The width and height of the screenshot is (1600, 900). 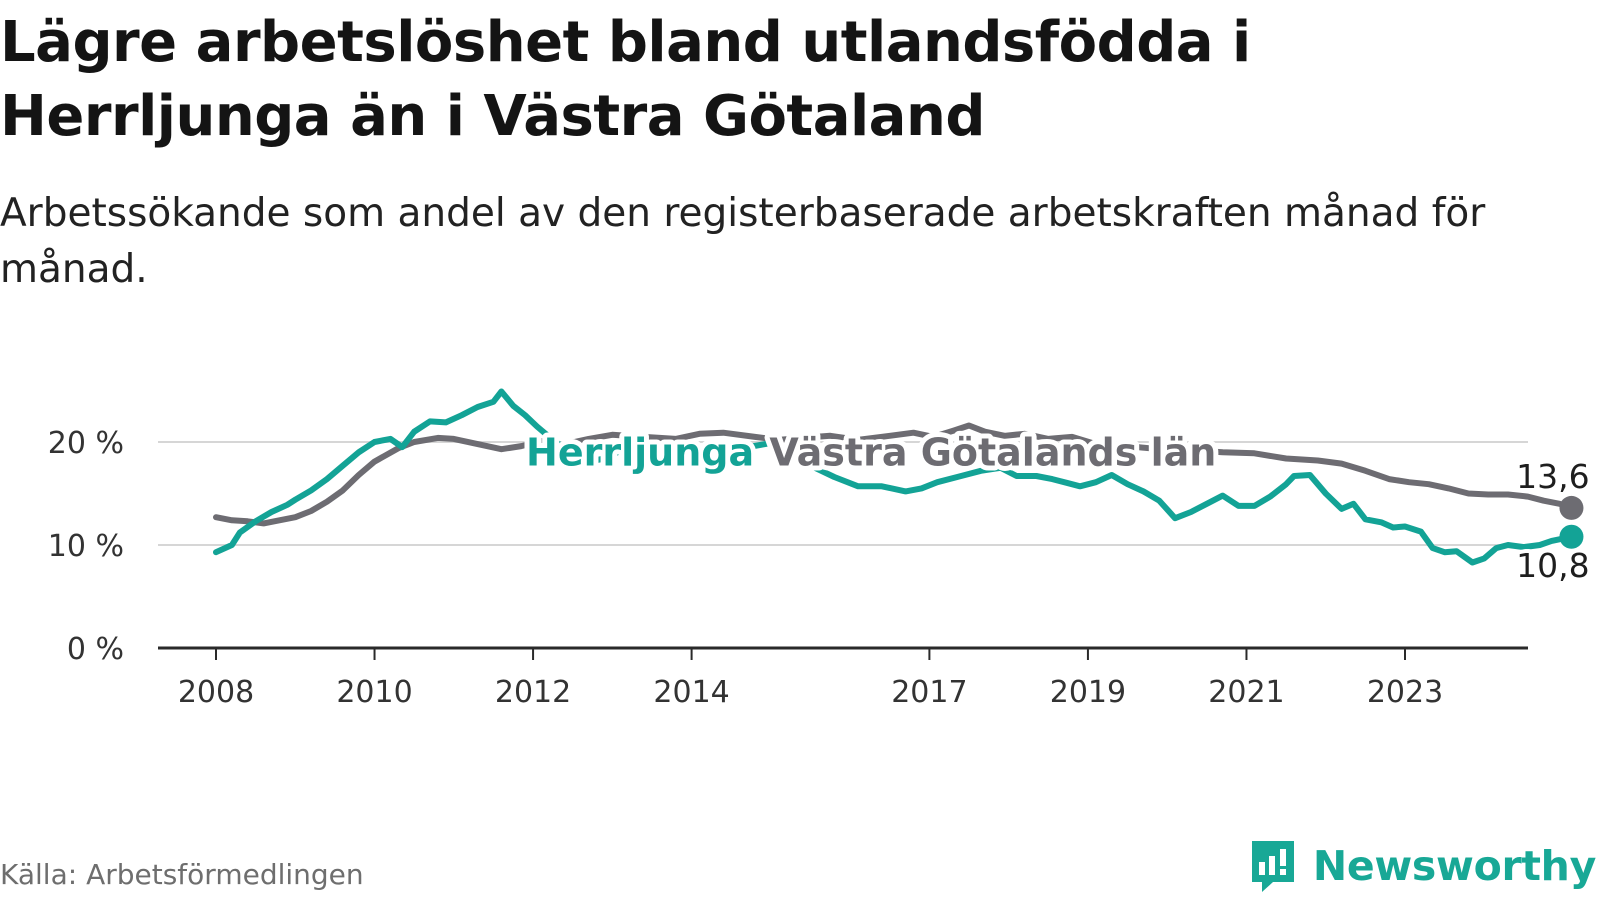 I want to click on series-line, so click(x=894, y=474).